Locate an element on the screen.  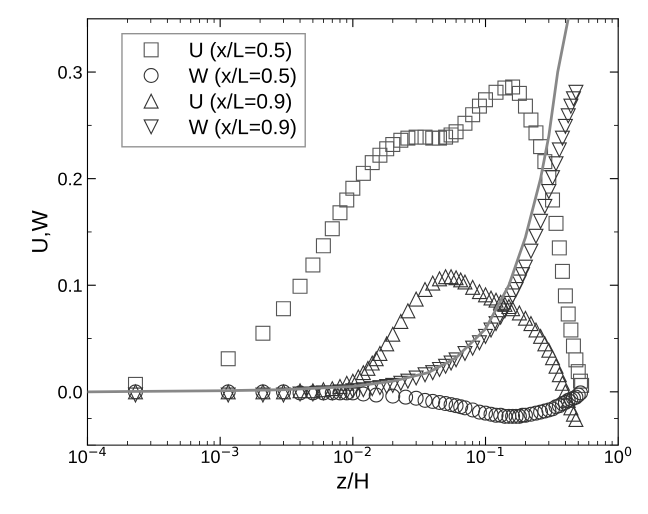
x-tick-label: 10$^{−1}$ is located at coordinates (485, 455).